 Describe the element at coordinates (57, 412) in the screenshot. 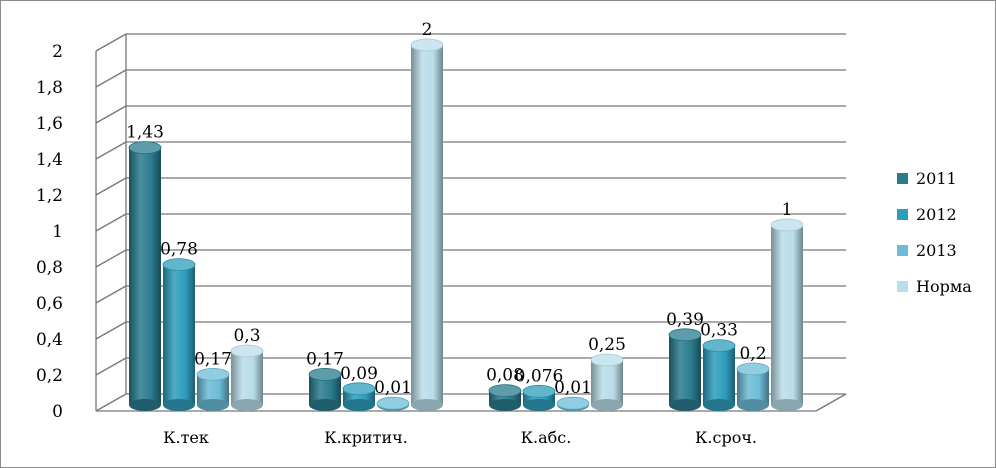

I see `y-tick-label: 0` at that location.